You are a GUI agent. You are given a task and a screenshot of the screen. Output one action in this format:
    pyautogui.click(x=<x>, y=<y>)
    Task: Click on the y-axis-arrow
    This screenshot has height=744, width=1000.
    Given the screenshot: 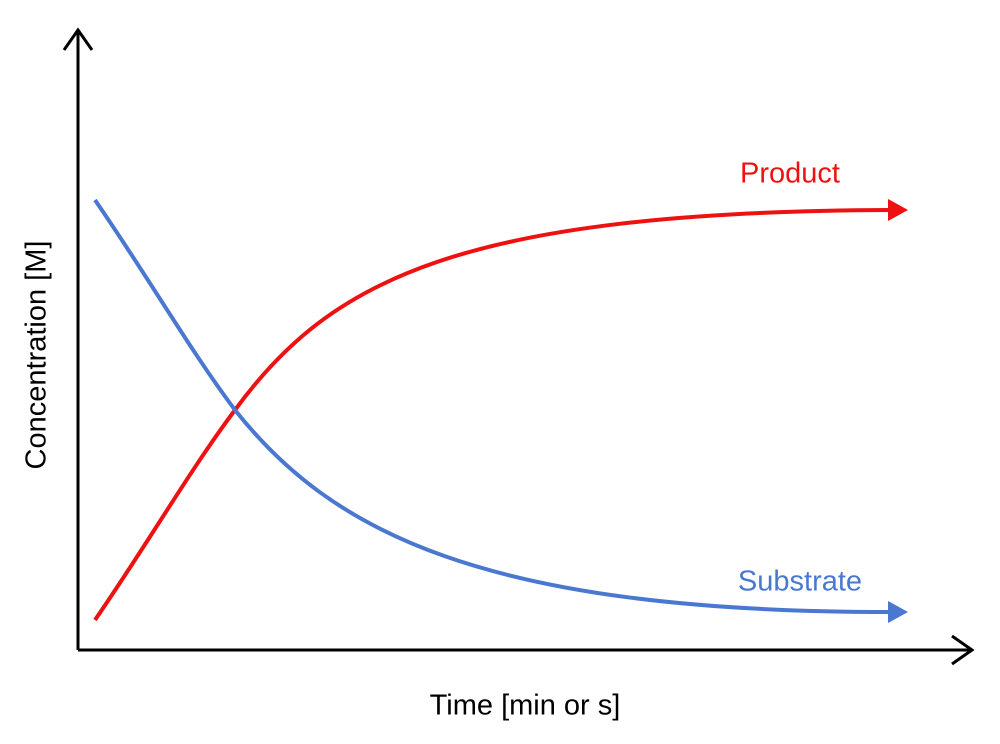 What is the action you would take?
    pyautogui.click(x=78, y=39)
    